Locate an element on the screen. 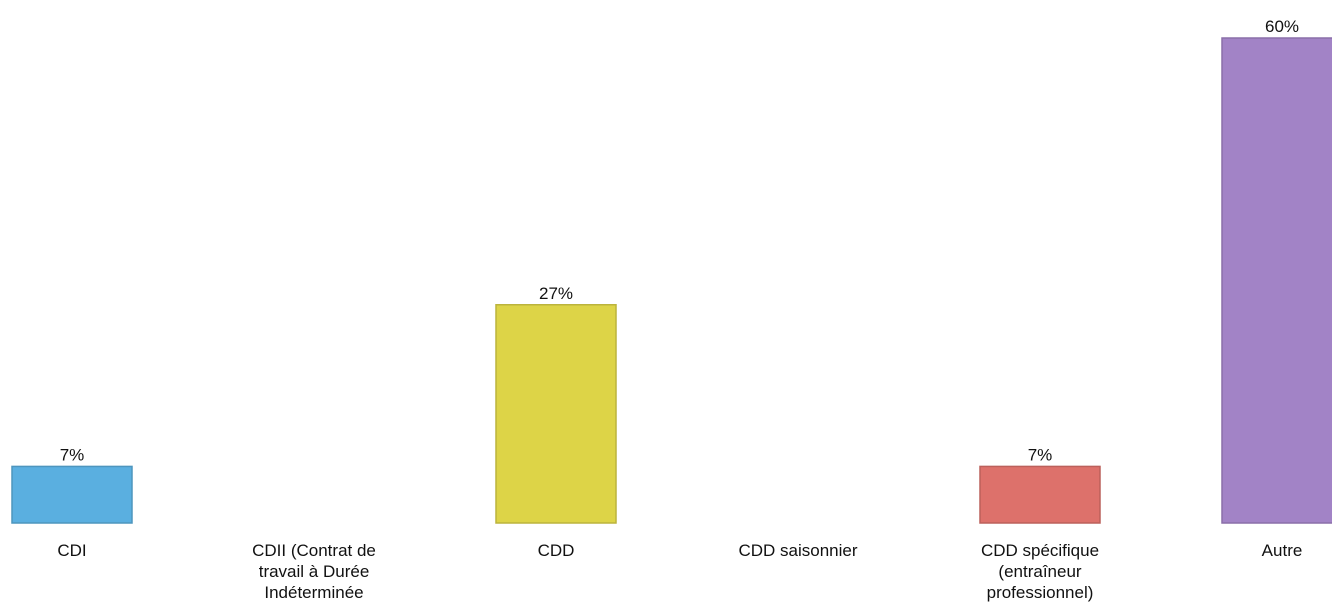 Image resolution: width=1332 pixels, height=613 pixels. data-label: 60% is located at coordinates (1282, 26).